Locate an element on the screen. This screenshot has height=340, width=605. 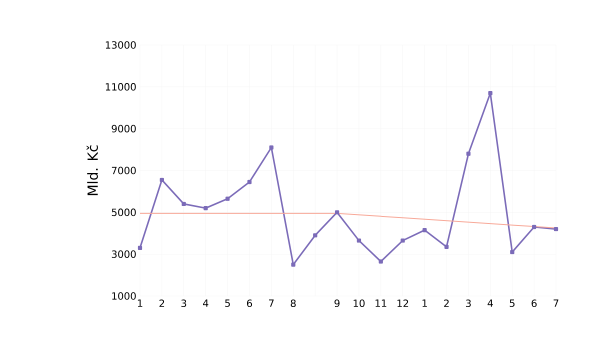
y-tick-label: 9000 is located at coordinates (124, 128).